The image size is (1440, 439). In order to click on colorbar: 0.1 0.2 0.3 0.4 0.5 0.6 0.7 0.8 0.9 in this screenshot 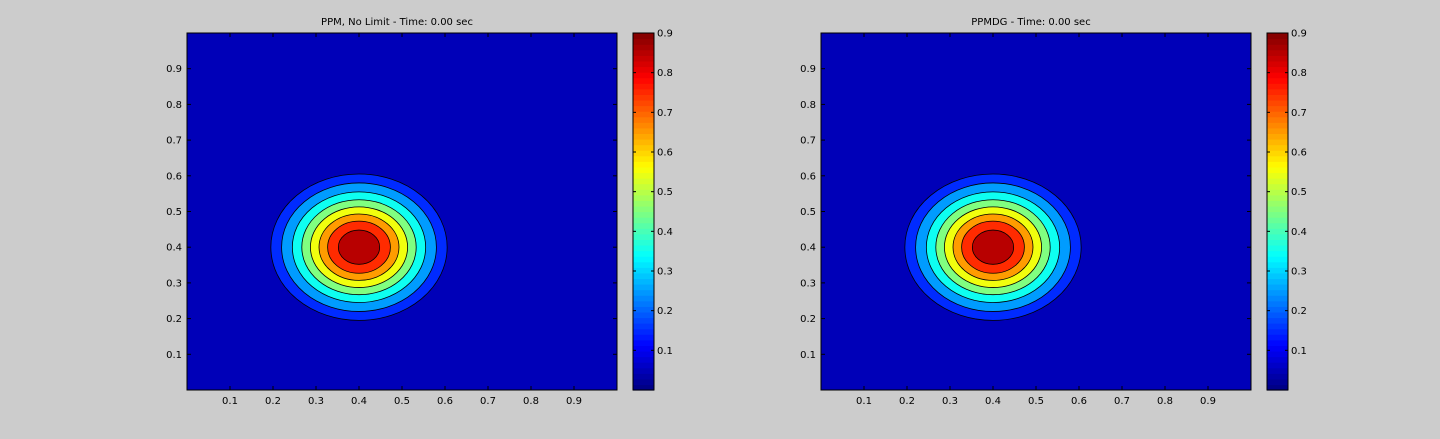, I will do `click(652, 210)`.